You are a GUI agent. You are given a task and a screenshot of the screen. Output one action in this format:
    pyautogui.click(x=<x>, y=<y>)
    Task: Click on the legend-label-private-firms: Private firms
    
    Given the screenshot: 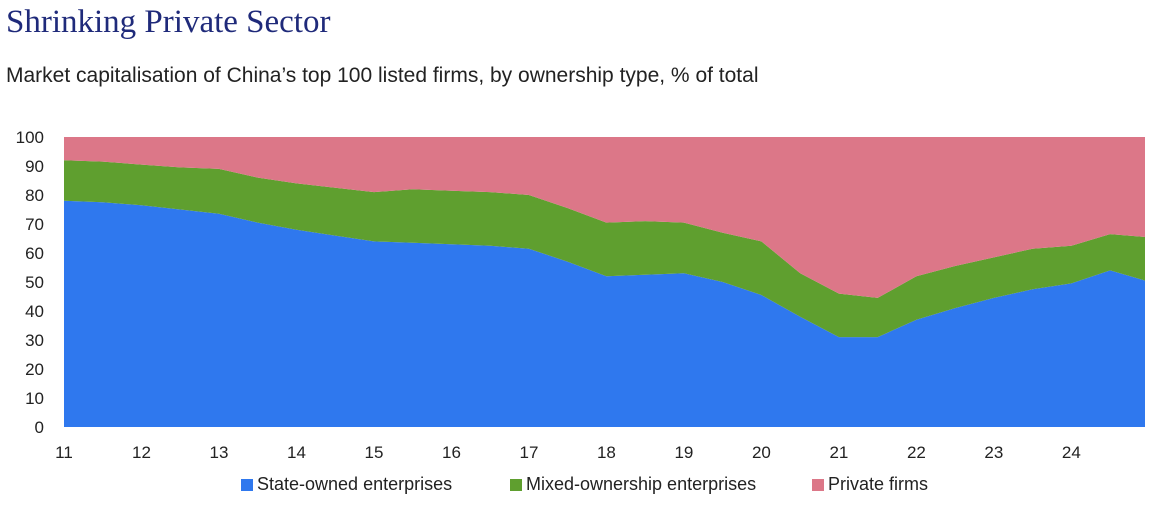 What is the action you would take?
    pyautogui.click(x=878, y=484)
    